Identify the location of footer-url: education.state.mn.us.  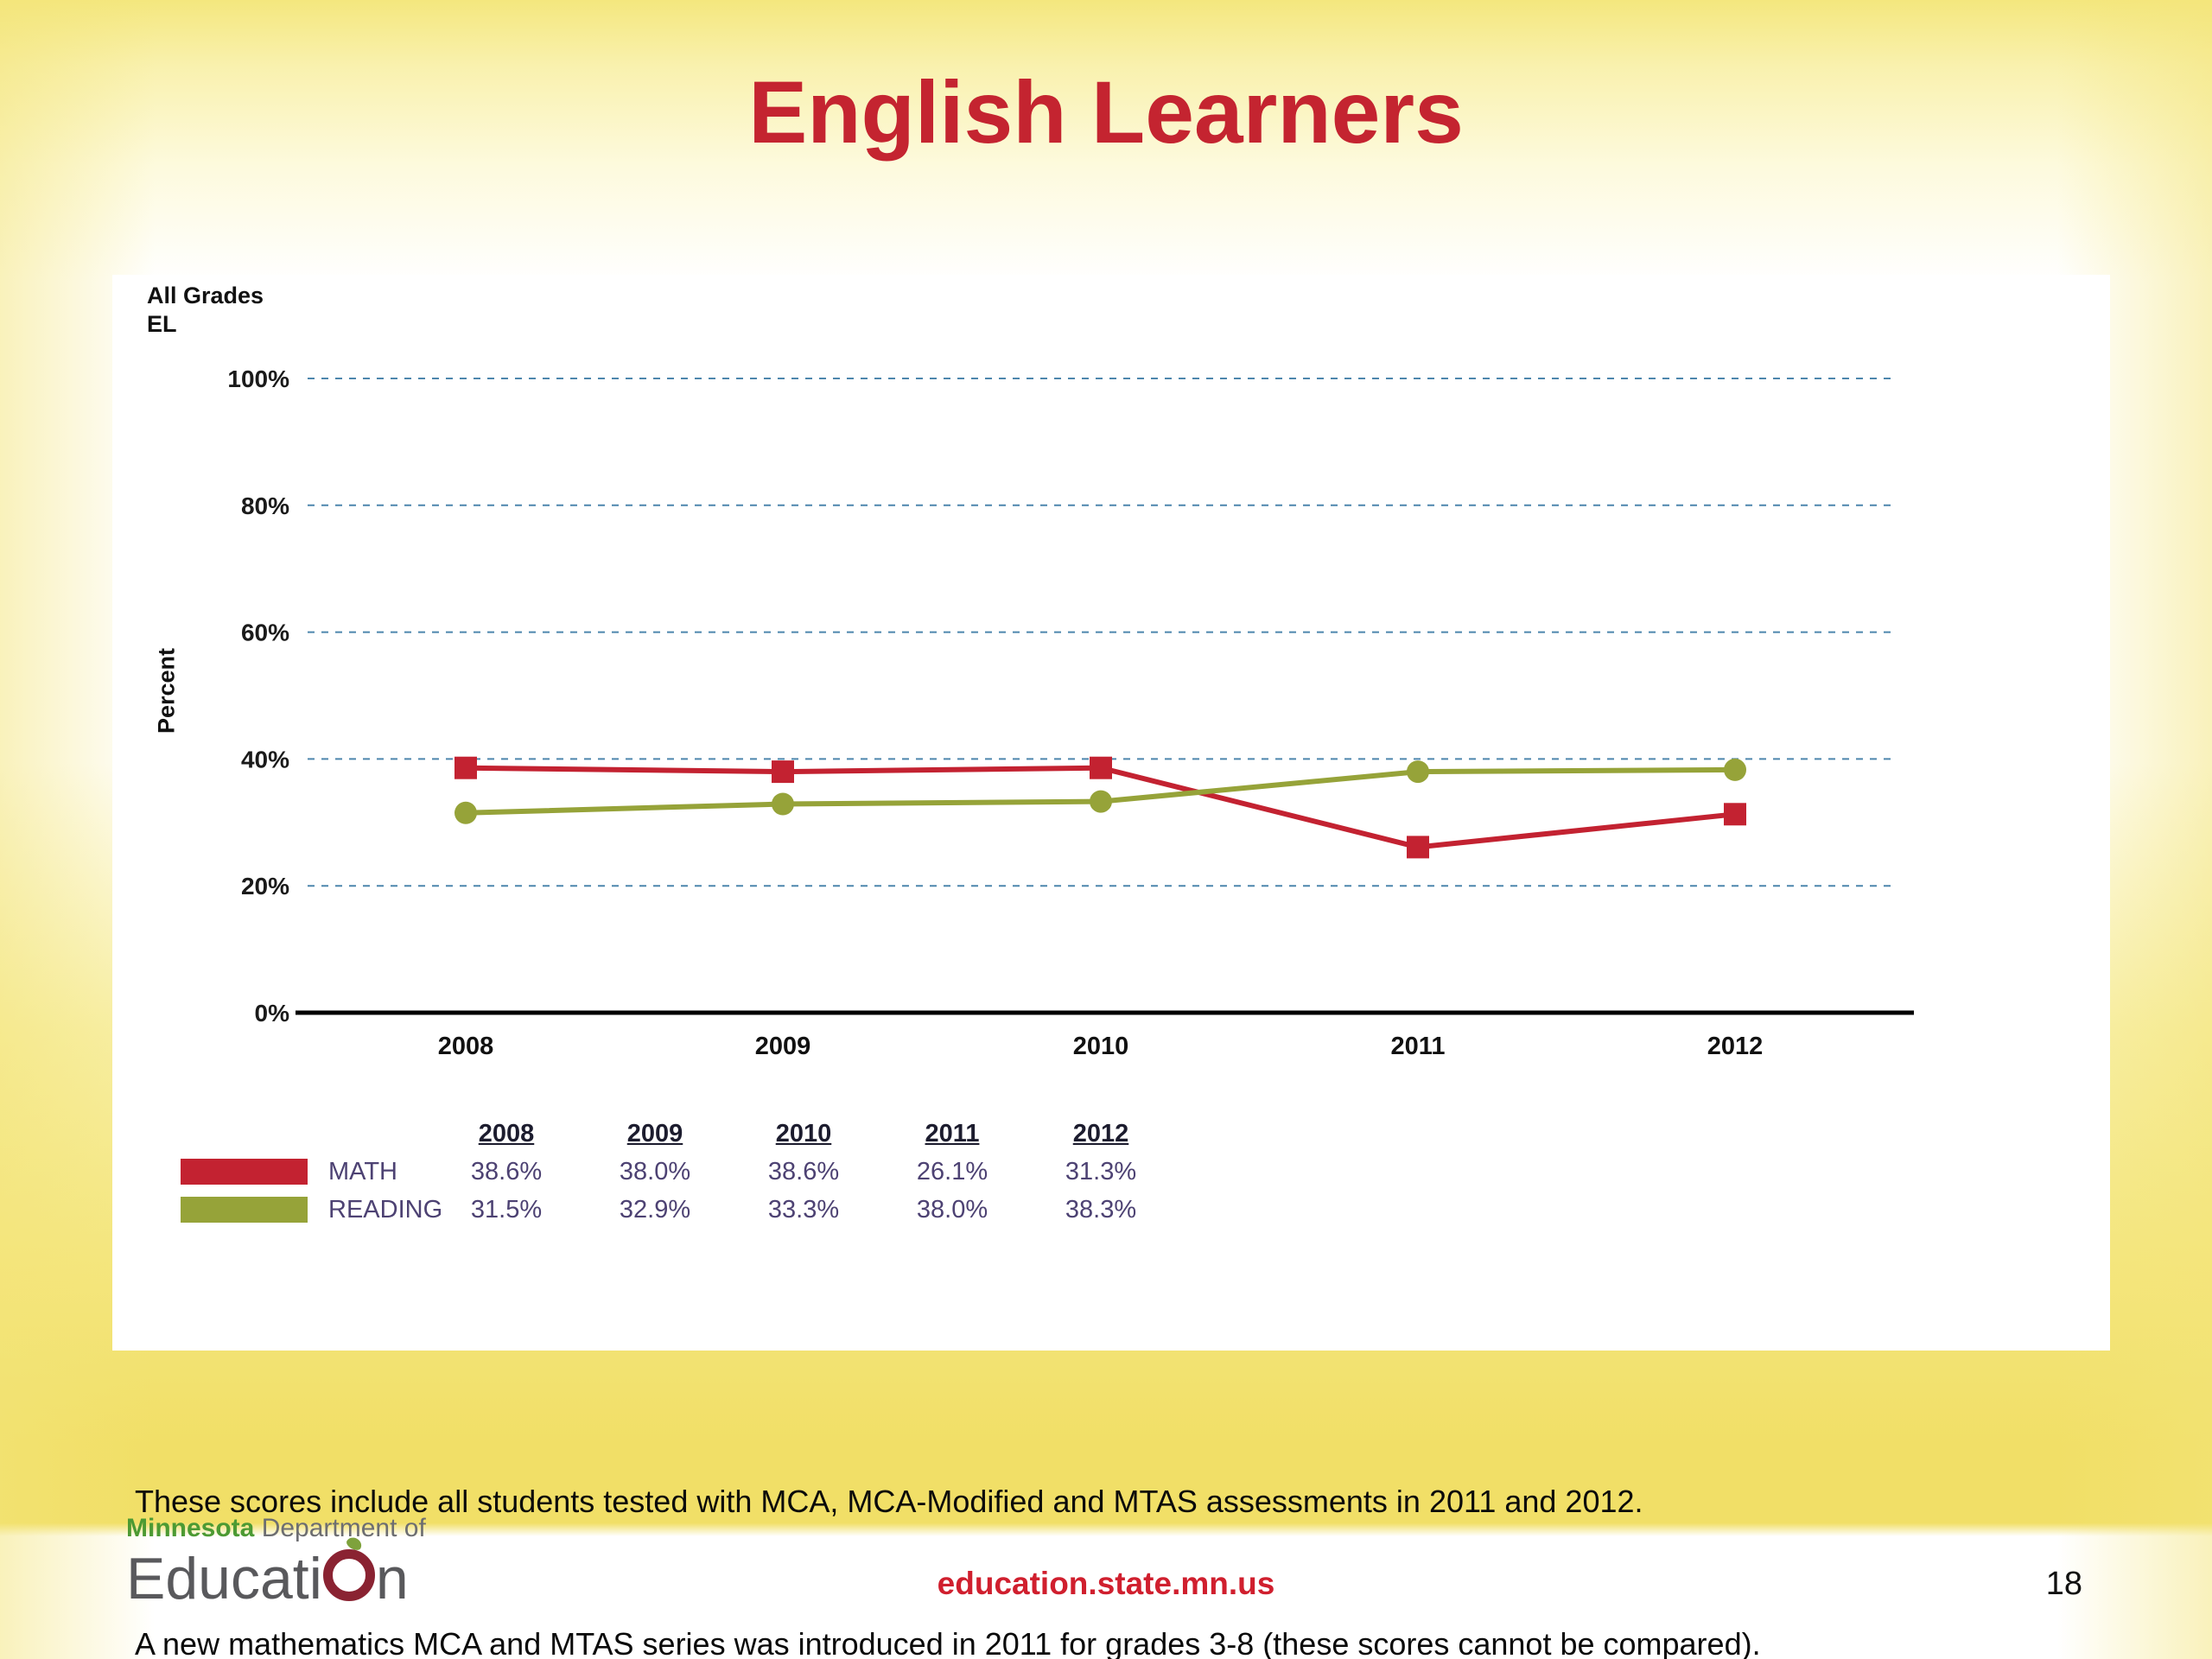
(1106, 1583).